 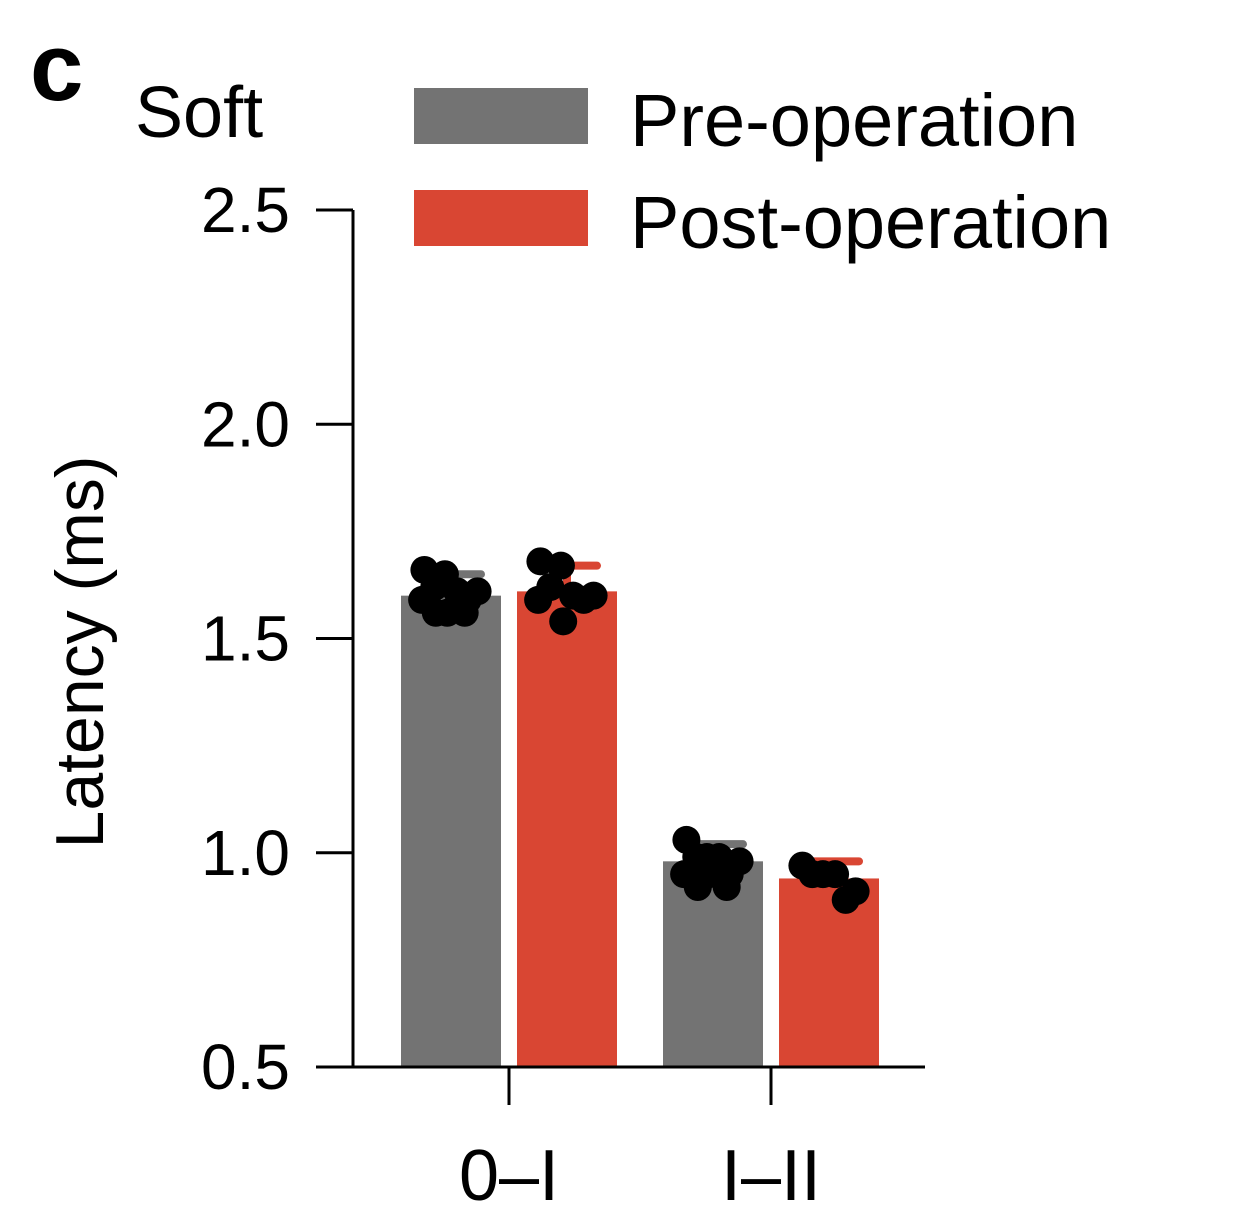 What do you see at coordinates (771, 1176) in the screenshot?
I see `x-tick-label-1: I–II` at bounding box center [771, 1176].